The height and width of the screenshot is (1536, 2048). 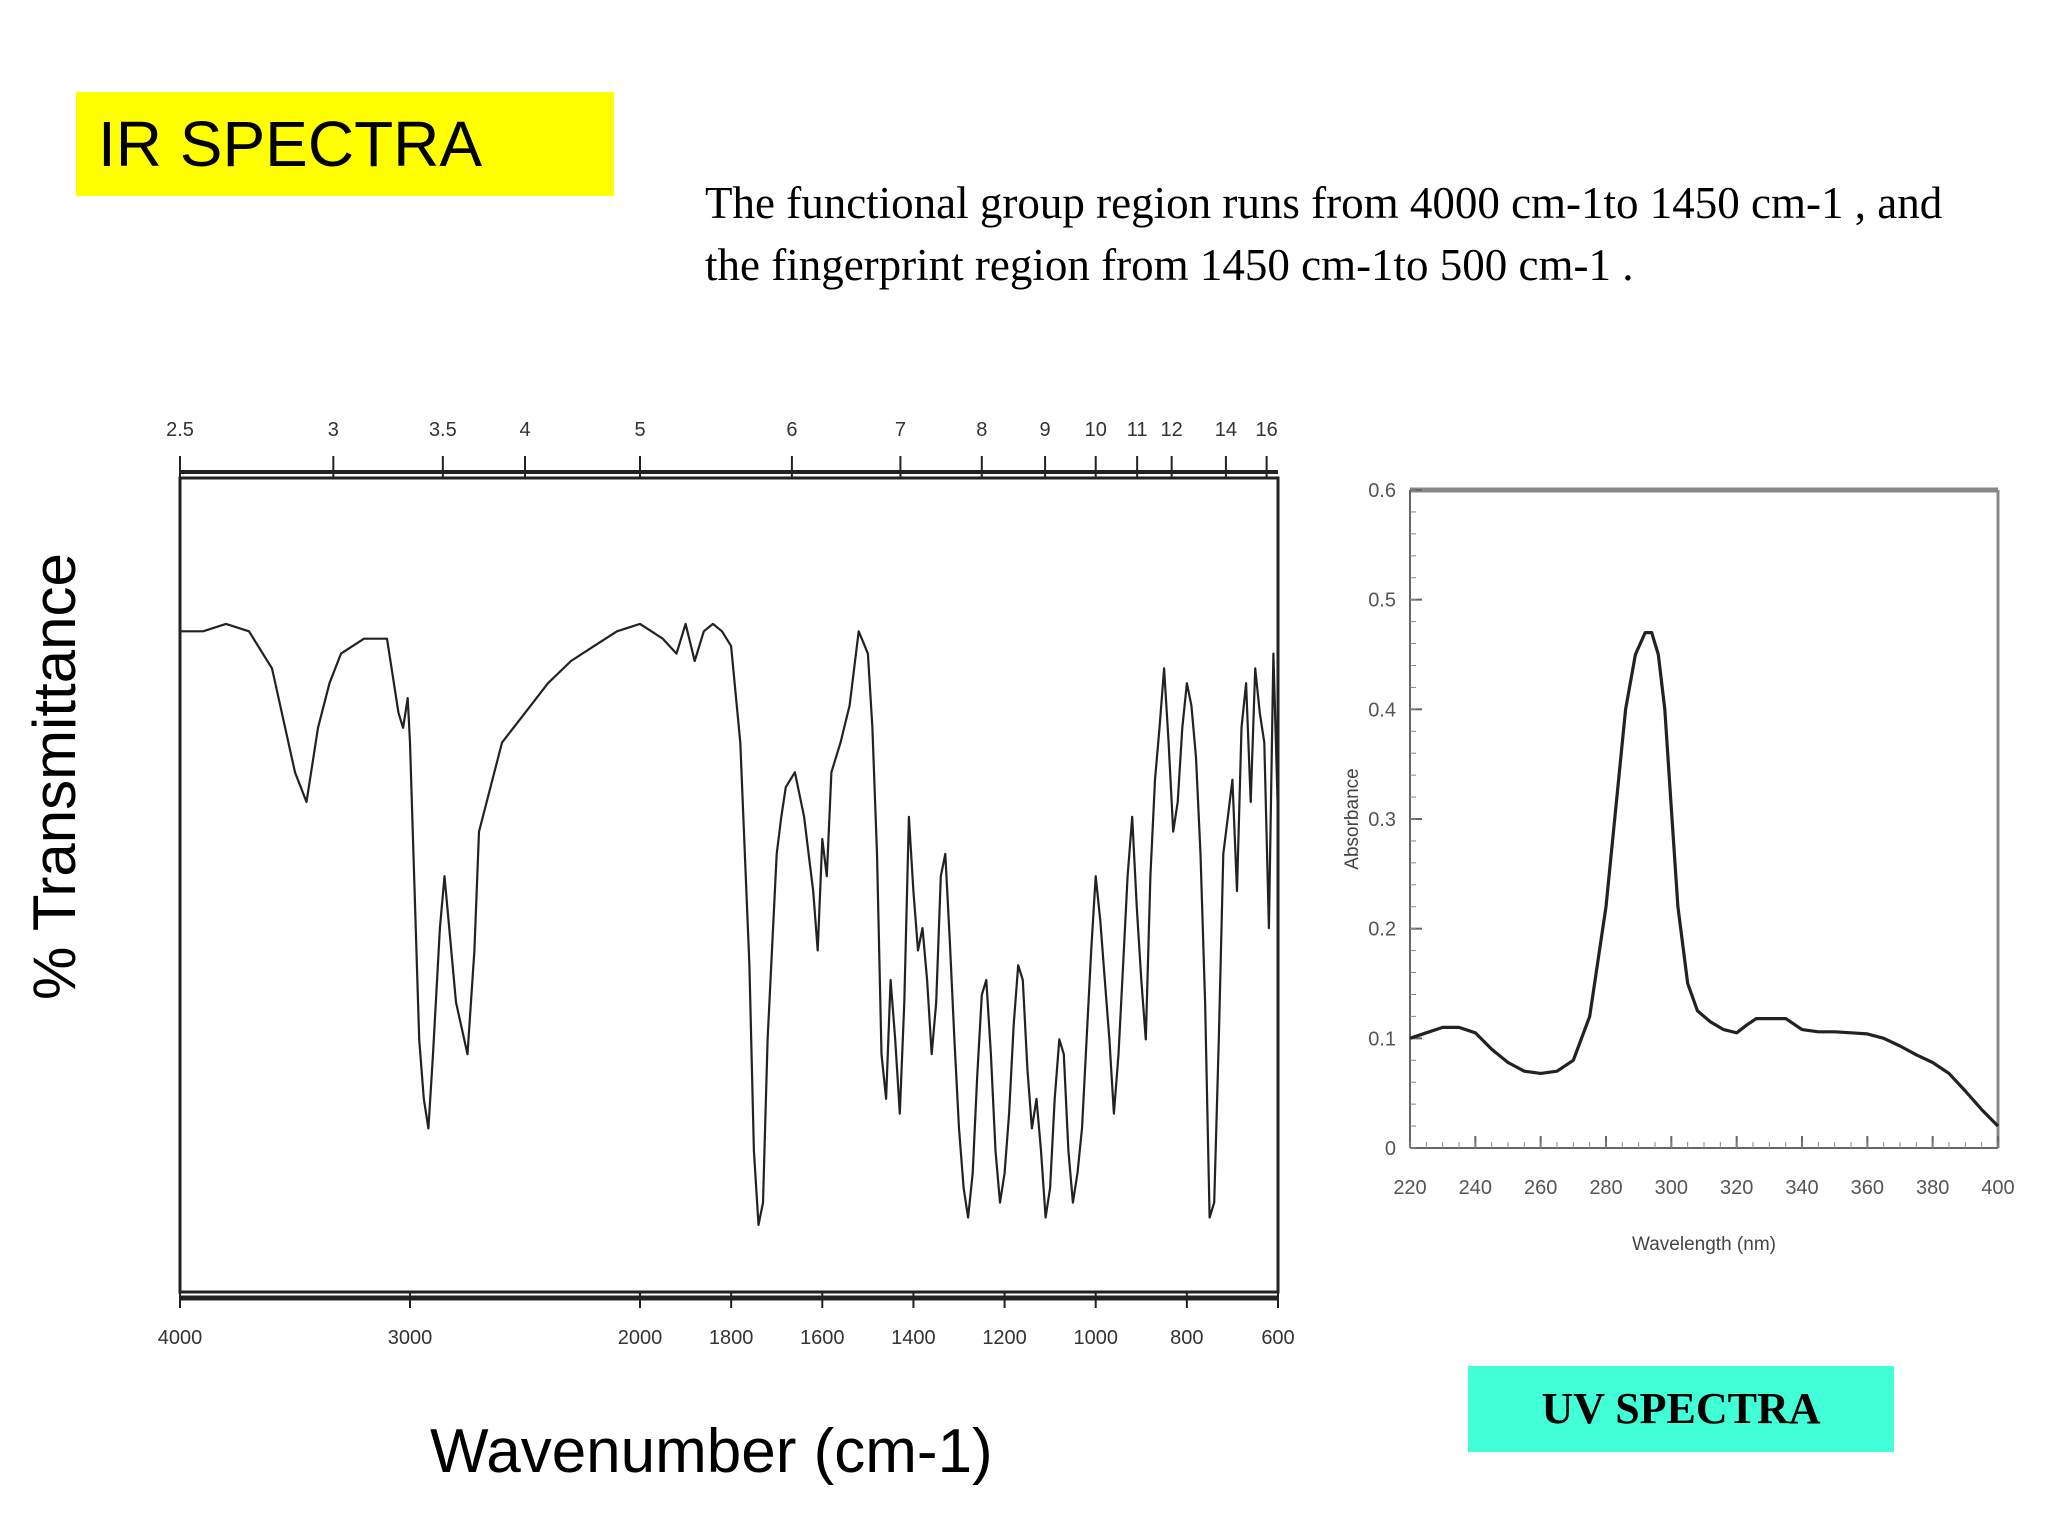 I want to click on ir-top-tick-label: 3, so click(x=333, y=430).